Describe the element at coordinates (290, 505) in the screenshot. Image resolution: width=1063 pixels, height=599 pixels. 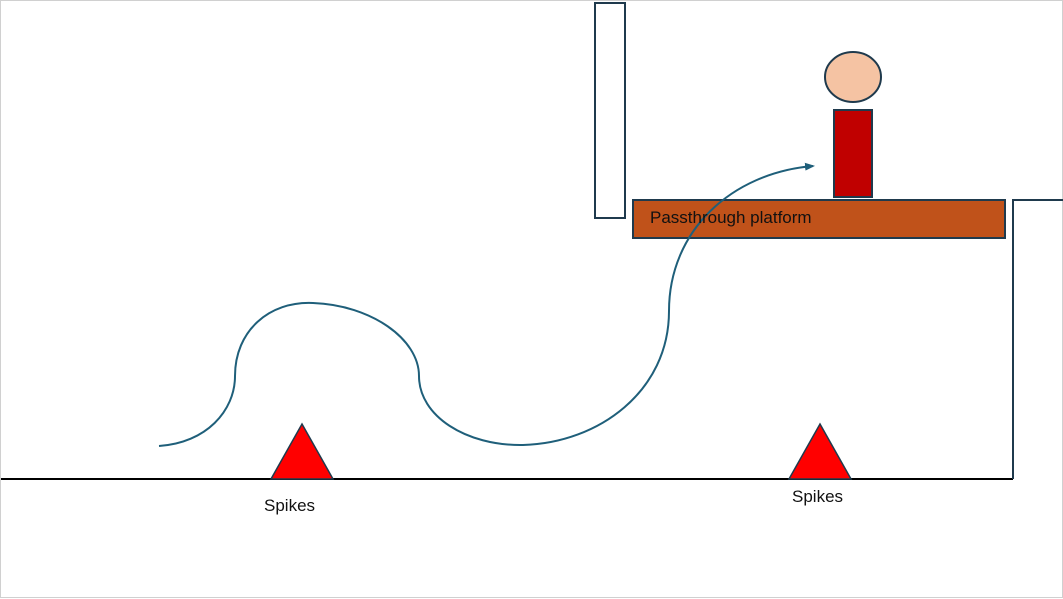
I see `spikes-label-left: Spikes` at that location.